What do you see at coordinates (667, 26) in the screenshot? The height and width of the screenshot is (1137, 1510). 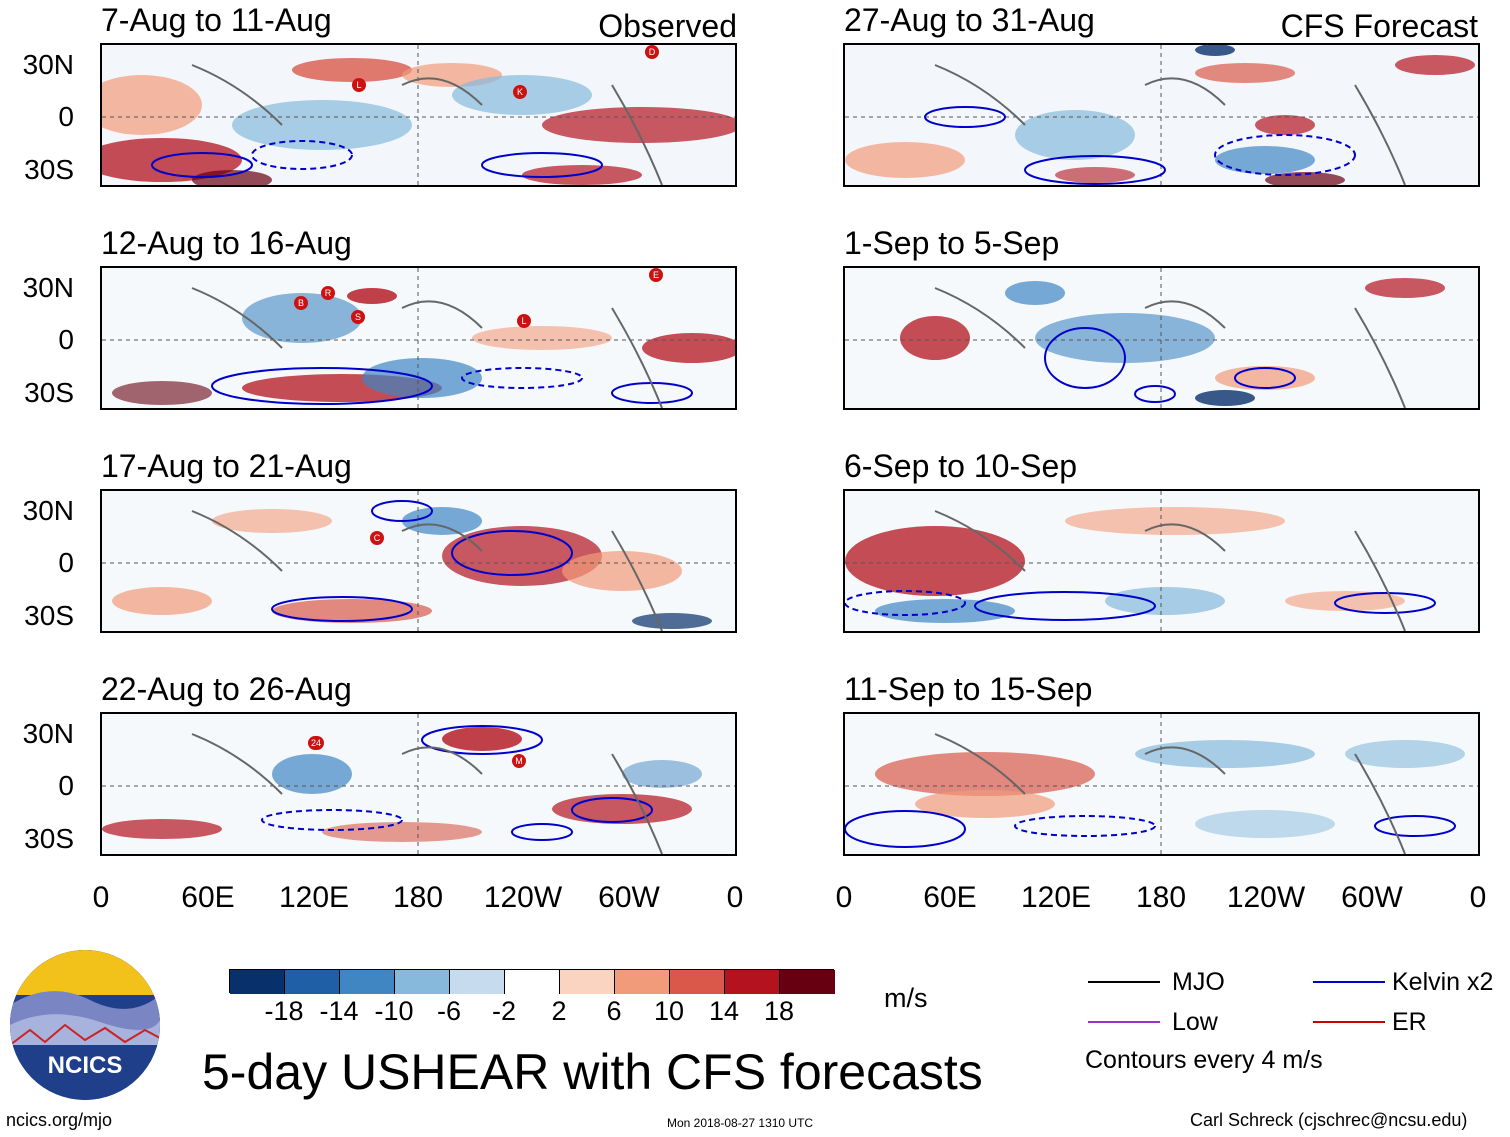 I see `panel-1-tag: Observed` at bounding box center [667, 26].